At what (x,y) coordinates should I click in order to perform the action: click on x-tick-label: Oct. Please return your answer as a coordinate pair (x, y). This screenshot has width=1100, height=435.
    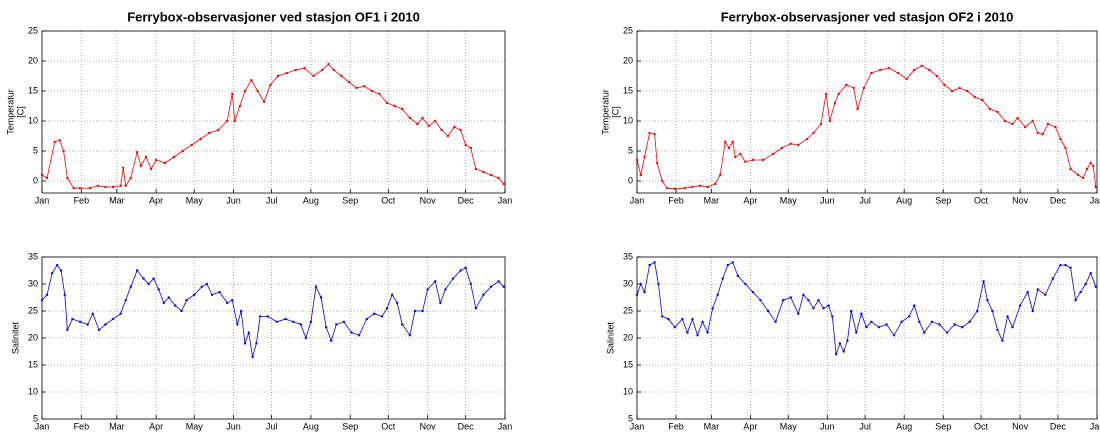
    Looking at the image, I should click on (981, 200).